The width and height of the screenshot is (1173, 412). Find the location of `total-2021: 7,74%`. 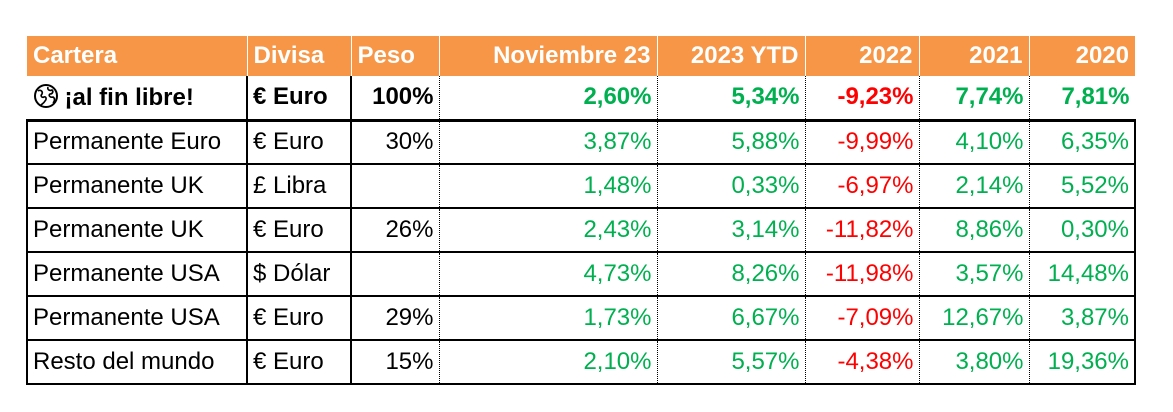

total-2021: 7,74% is located at coordinates (974, 99).